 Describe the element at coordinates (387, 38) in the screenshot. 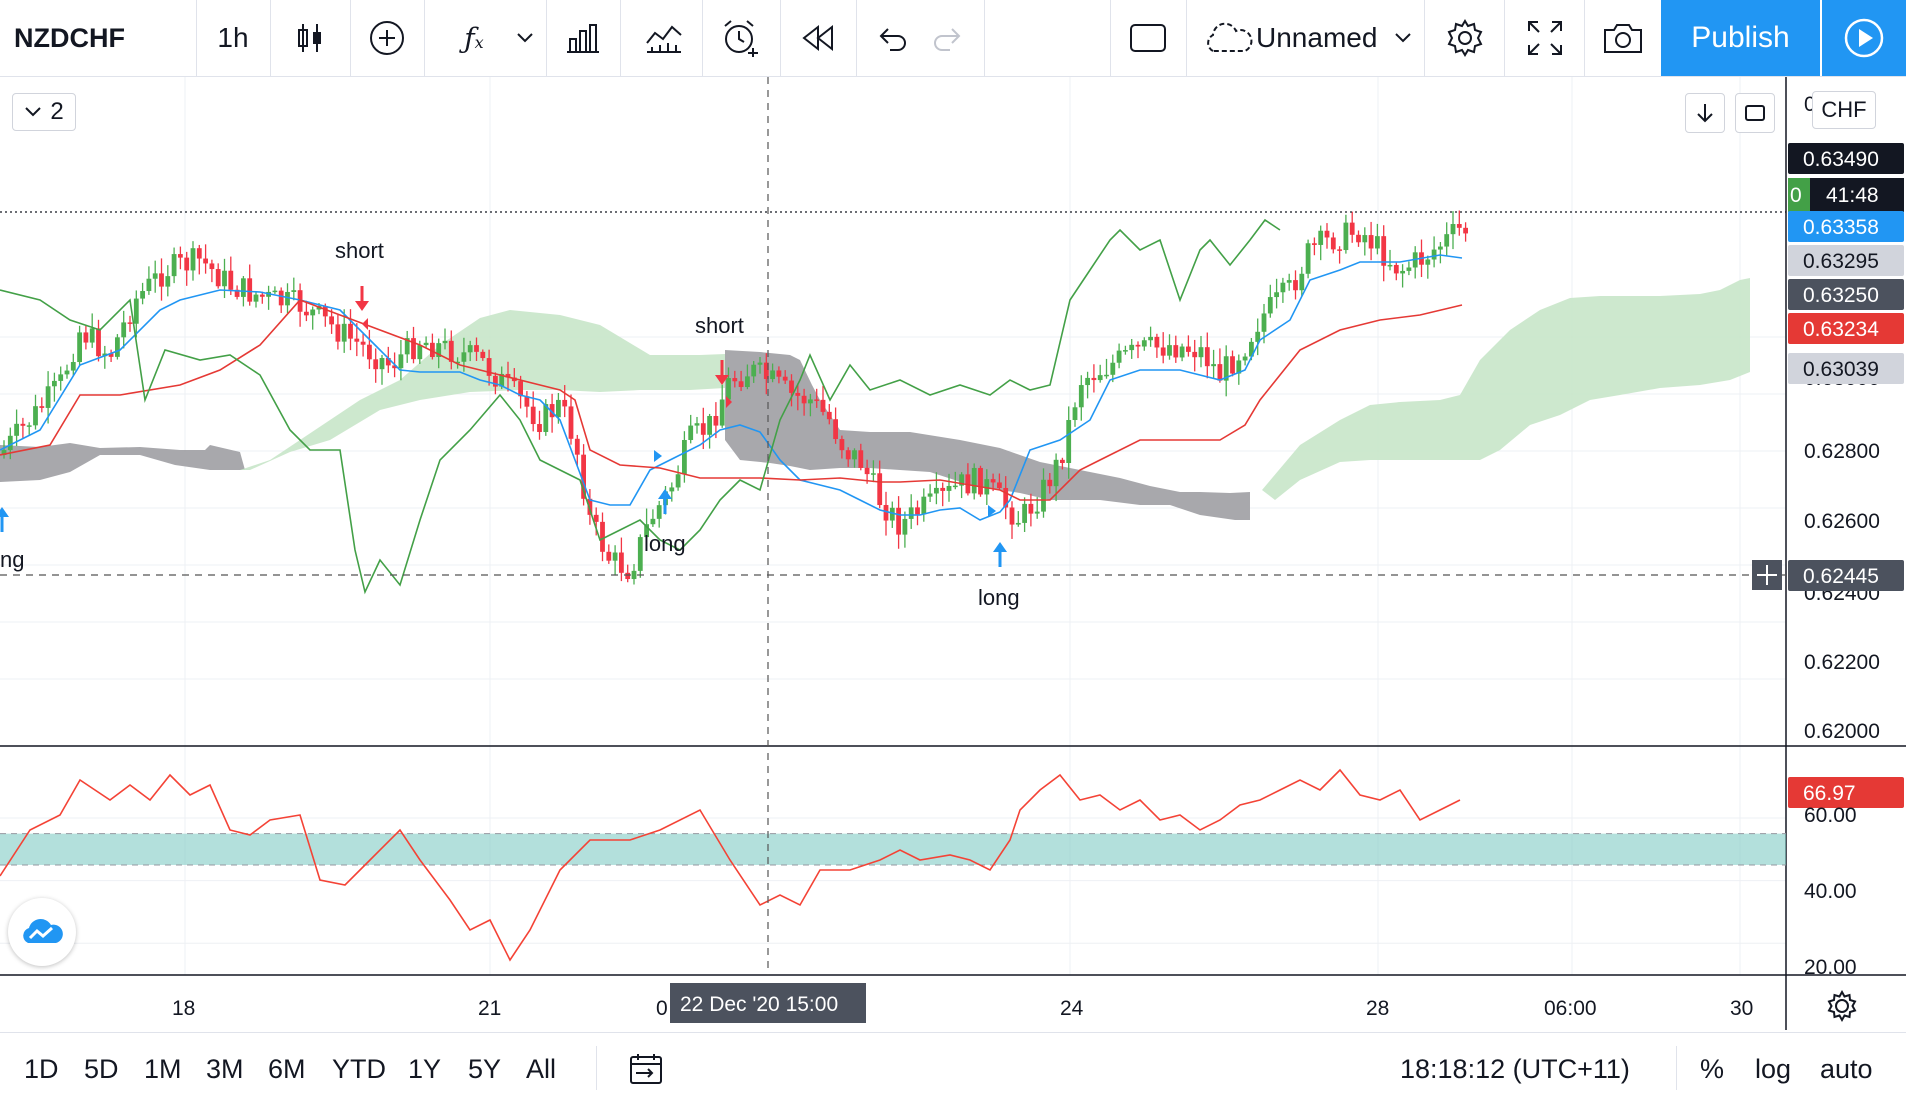

I see `compare-button` at that location.